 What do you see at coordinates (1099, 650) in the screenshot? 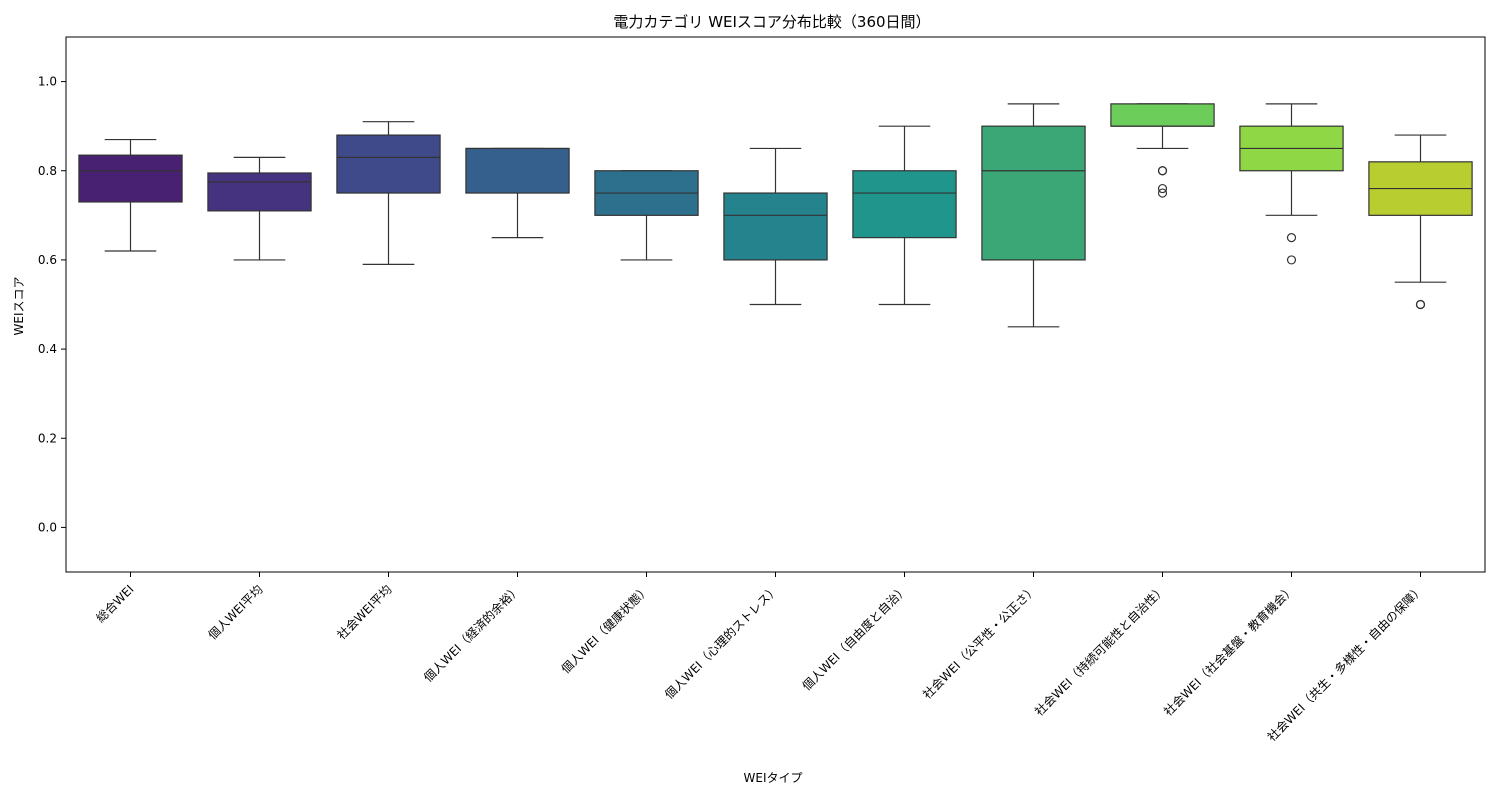
I see `x-tick-label: 社会WEI（持続可能性と自治性）` at bounding box center [1099, 650].